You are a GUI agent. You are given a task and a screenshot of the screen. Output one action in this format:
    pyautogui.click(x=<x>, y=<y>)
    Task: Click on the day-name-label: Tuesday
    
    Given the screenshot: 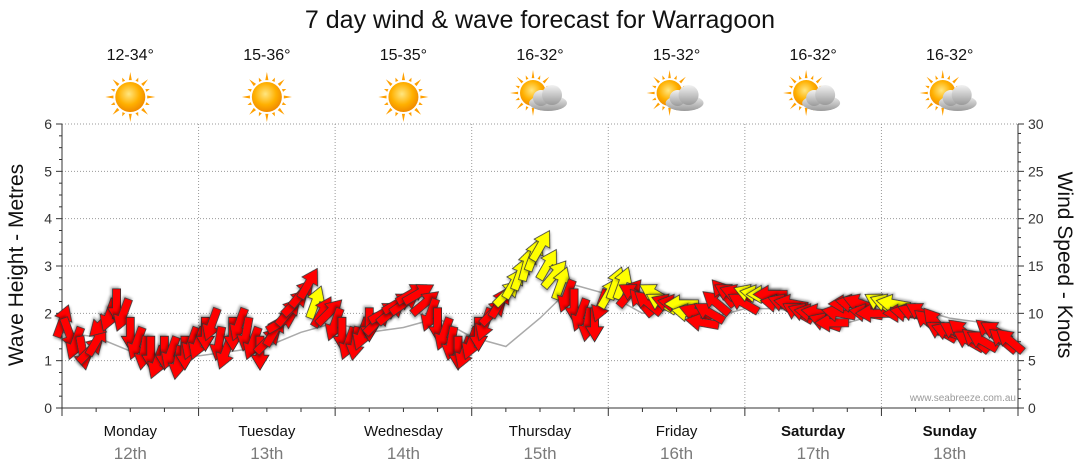 What is the action you would take?
    pyautogui.click(x=266, y=431)
    